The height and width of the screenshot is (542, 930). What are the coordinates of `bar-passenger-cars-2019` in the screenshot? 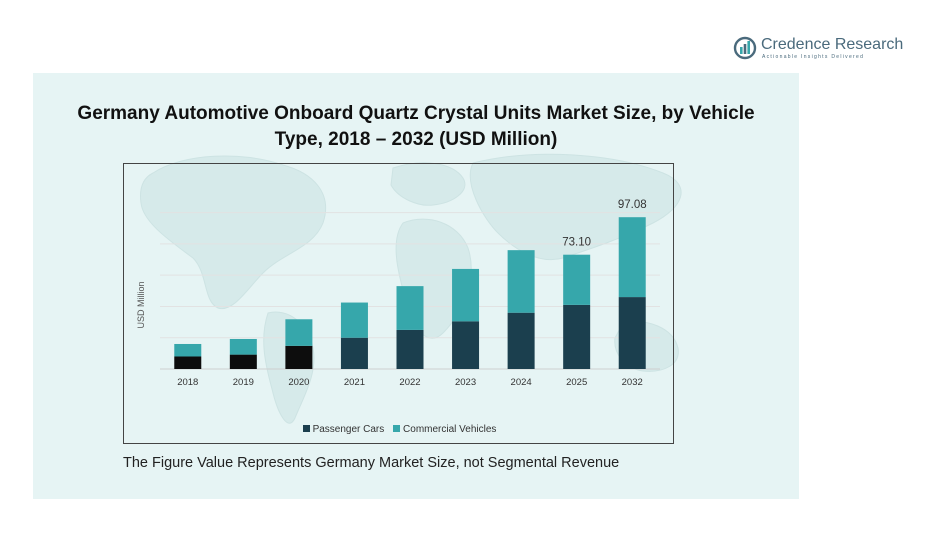 It's located at (243, 361).